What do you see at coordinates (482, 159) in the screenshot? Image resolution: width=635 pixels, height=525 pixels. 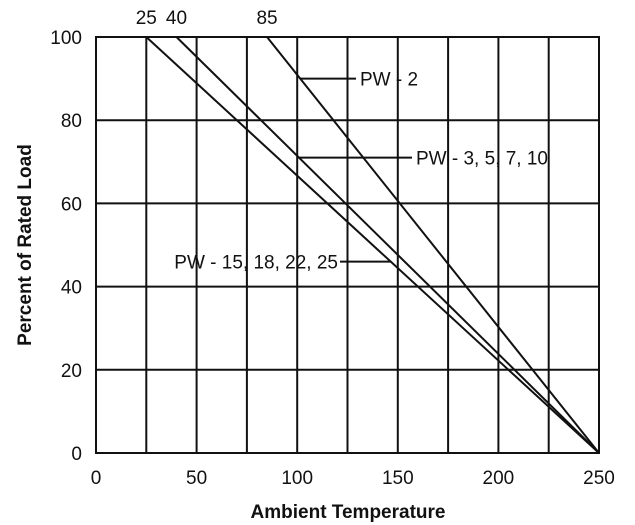 I see `series-label-2: PW - 3, 5, 7, 10` at bounding box center [482, 159].